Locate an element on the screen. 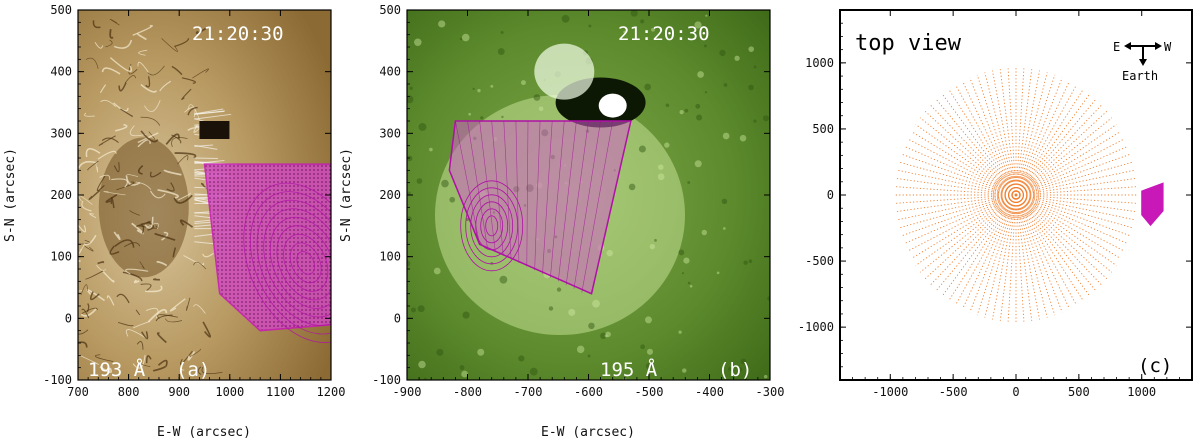 The width and height of the screenshot is (1200, 442). panel-c-tag: (c) is located at coordinates (1155, 366).